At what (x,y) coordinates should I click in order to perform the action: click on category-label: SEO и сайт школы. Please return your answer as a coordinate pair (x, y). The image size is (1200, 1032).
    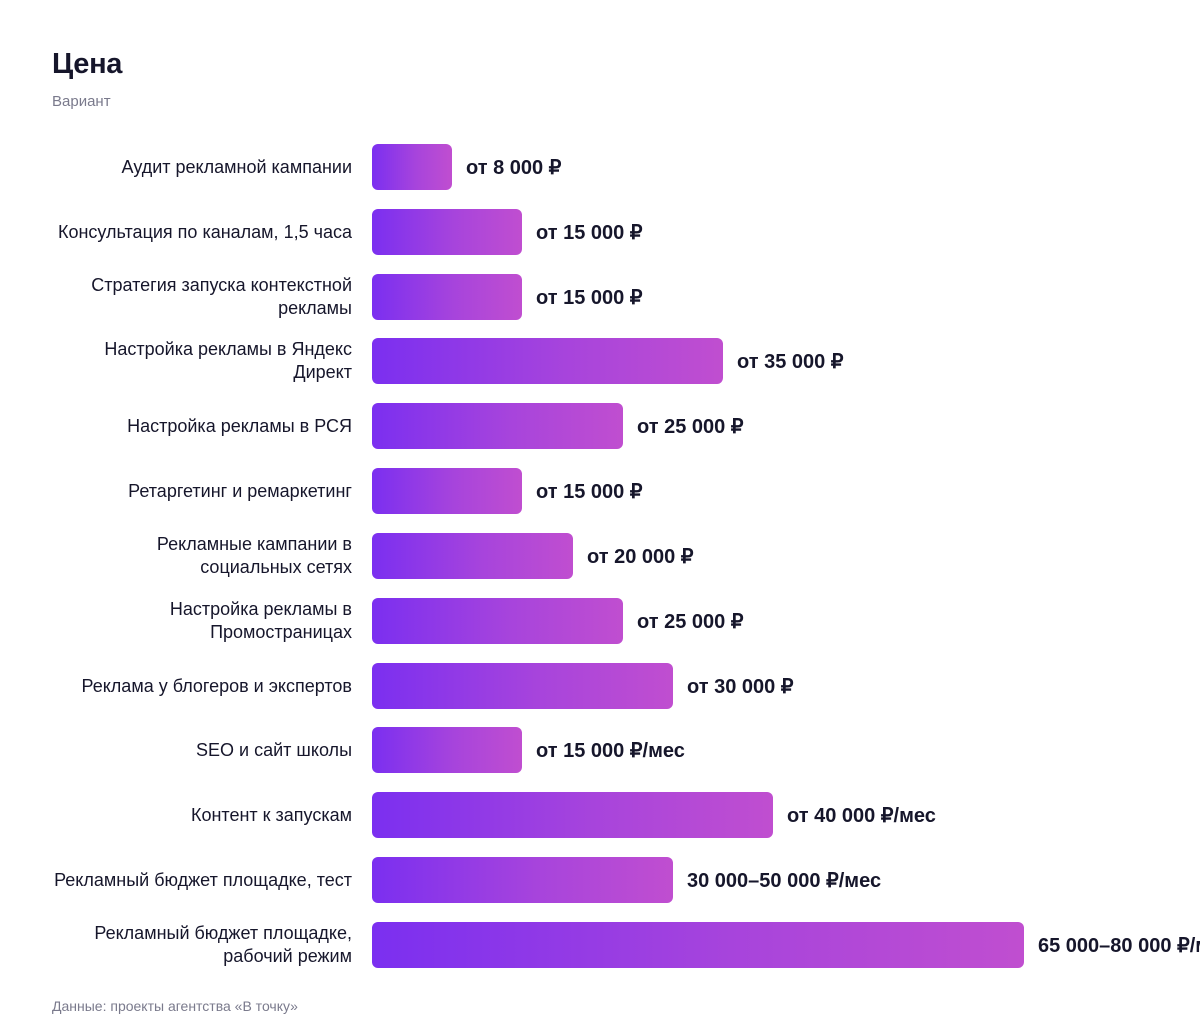
    Looking at the image, I should click on (274, 749).